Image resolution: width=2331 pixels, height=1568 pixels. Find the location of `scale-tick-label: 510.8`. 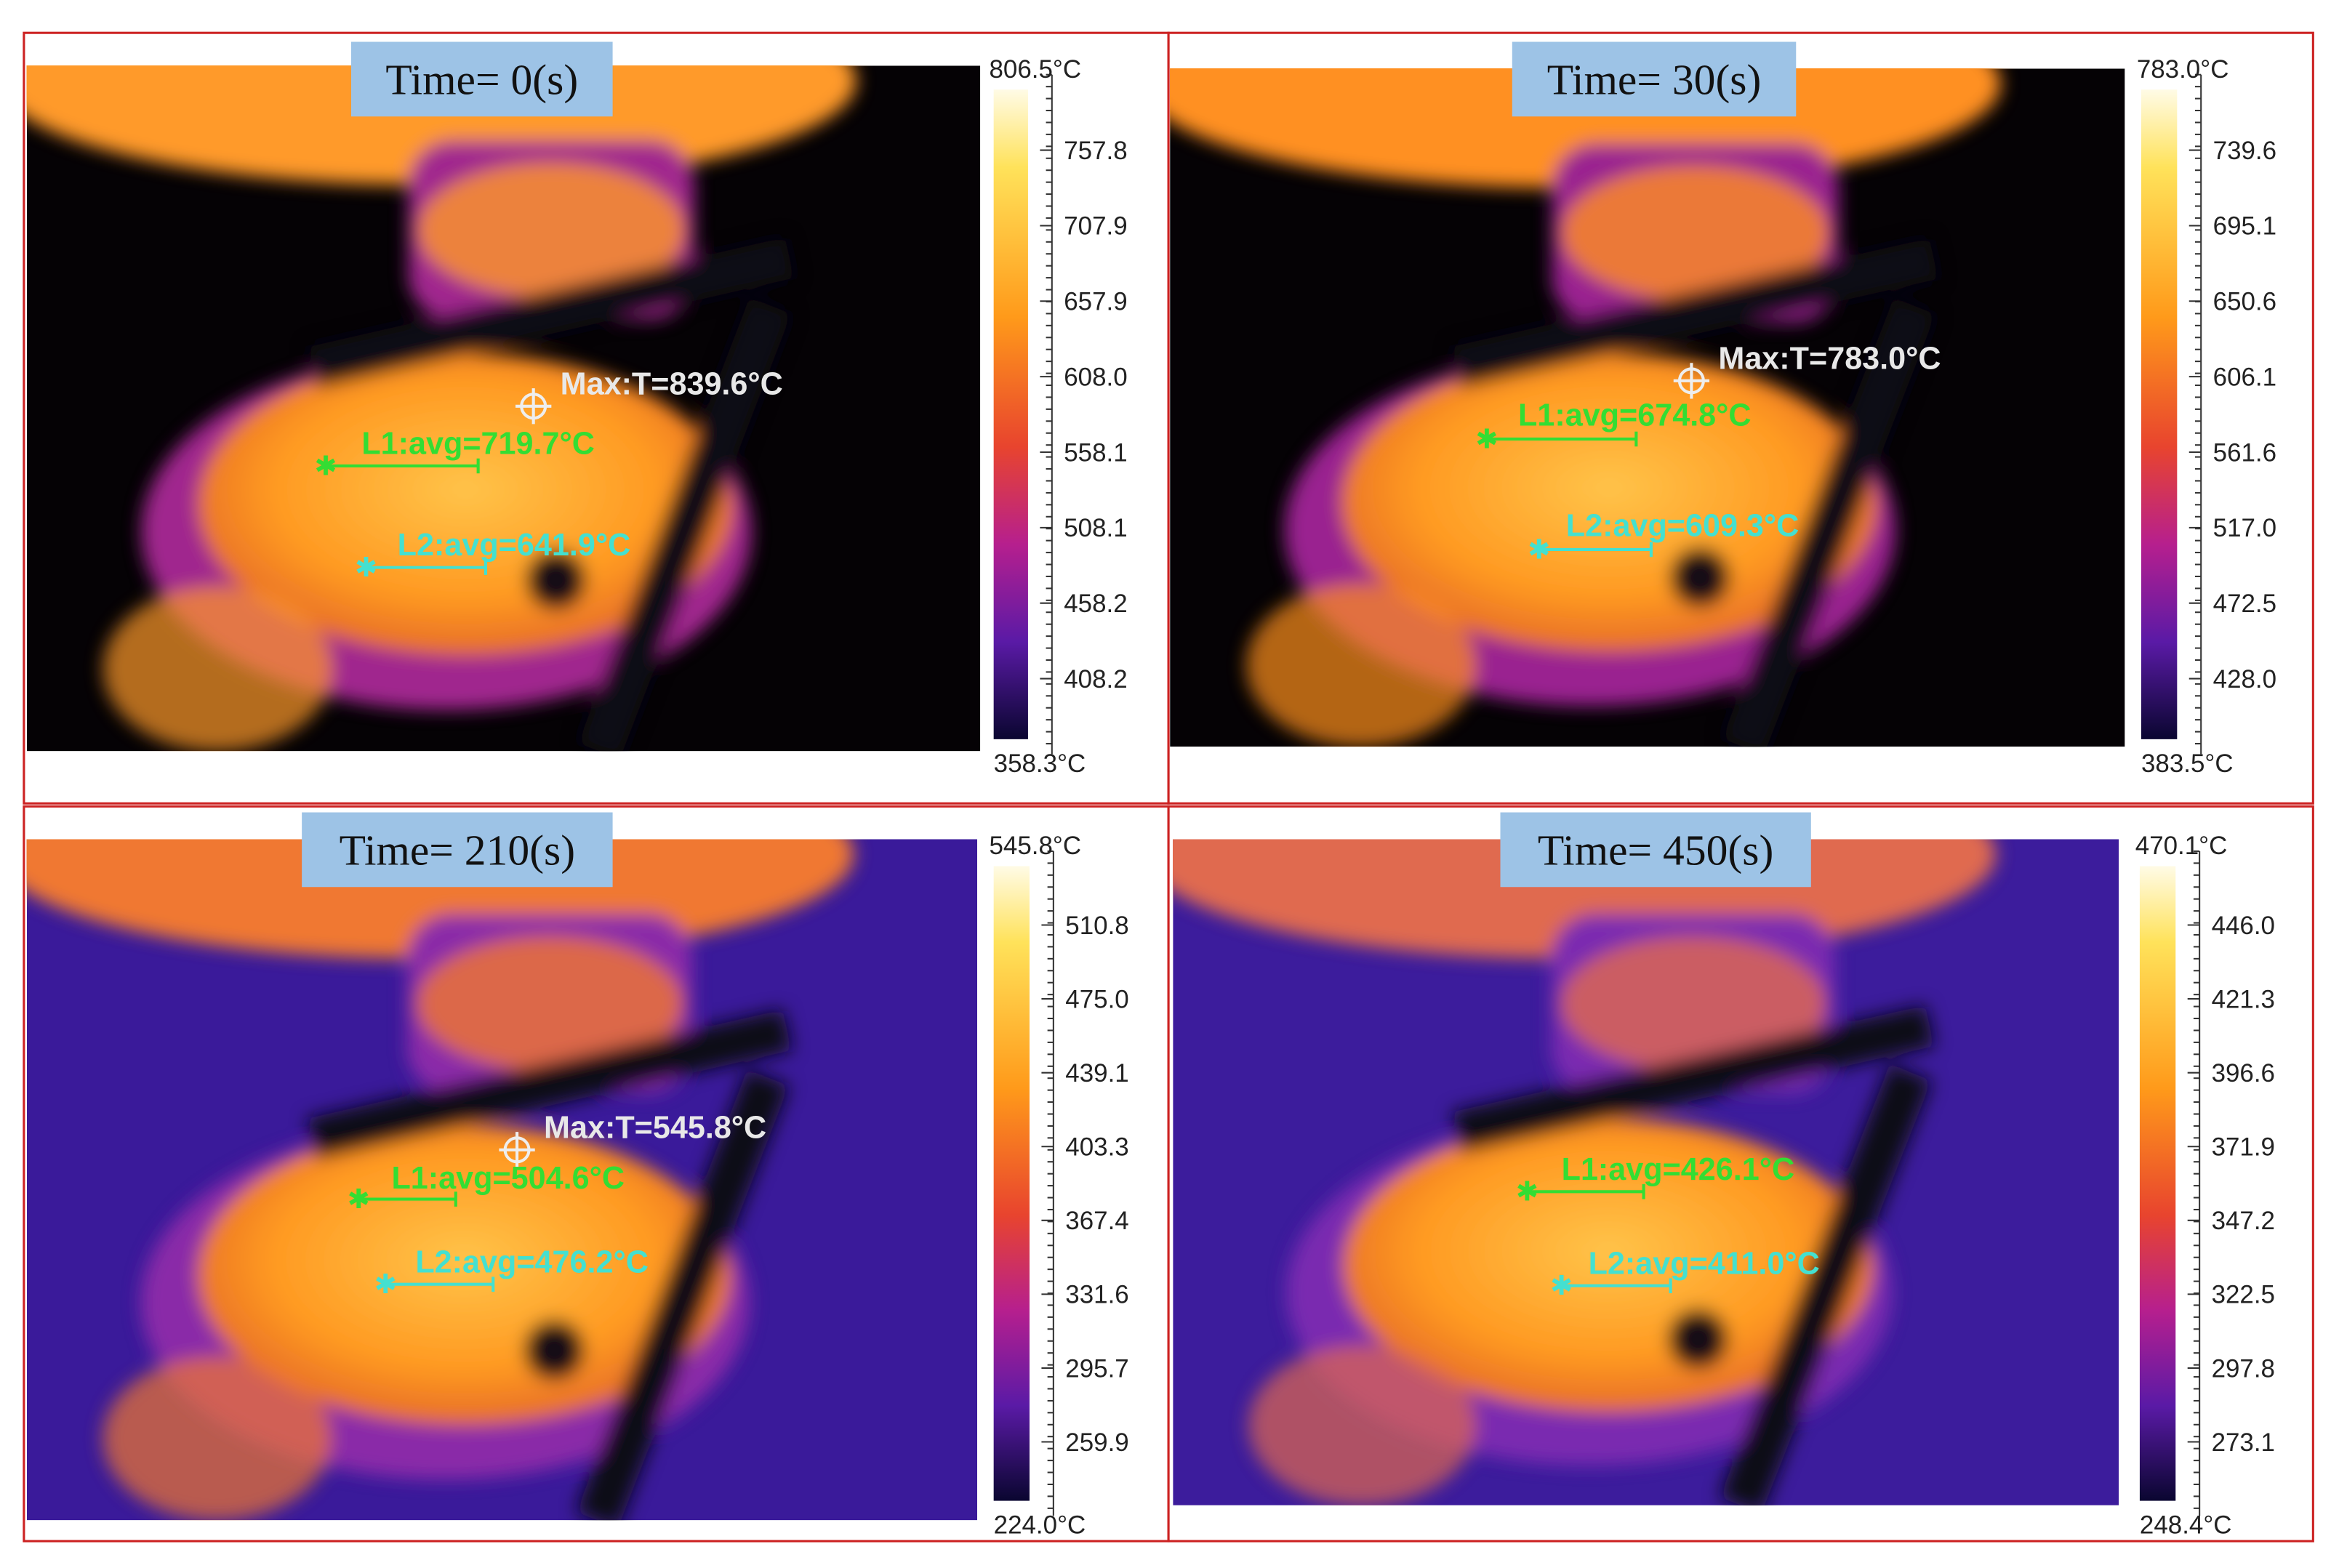

scale-tick-label: 510.8 is located at coordinates (1096, 926).